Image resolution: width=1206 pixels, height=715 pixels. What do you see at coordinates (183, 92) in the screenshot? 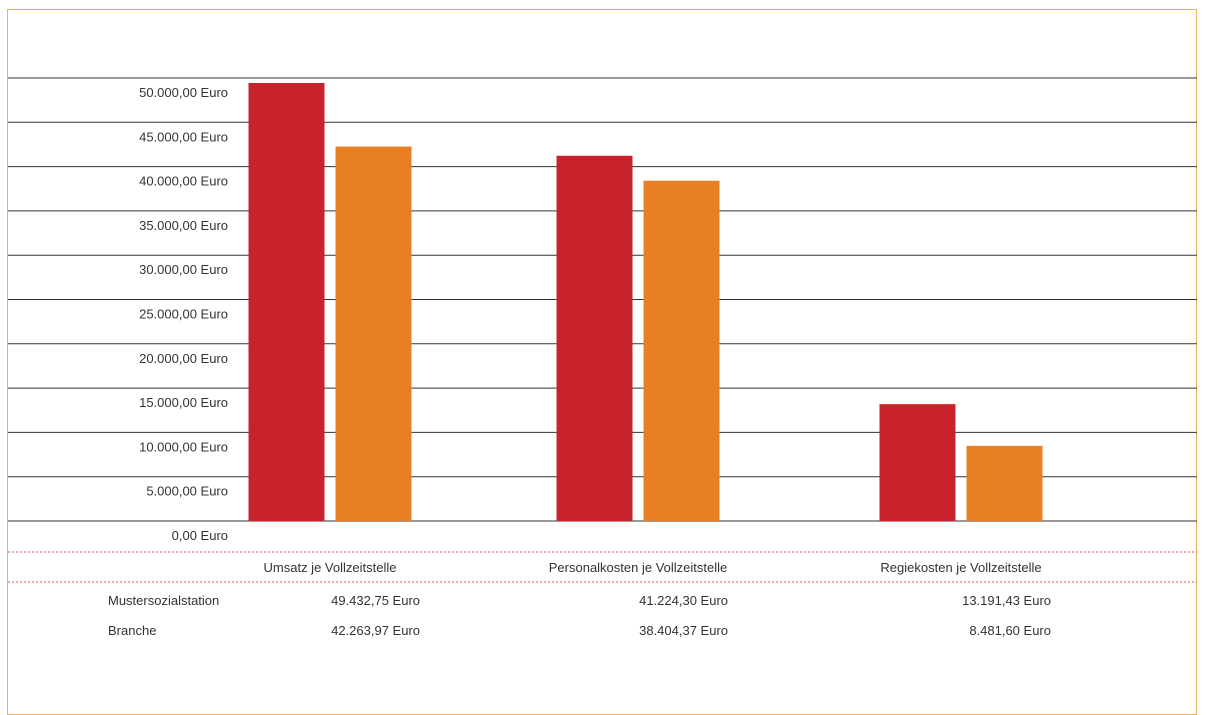
I see `y-tick-label: 50.000,00 Euro` at bounding box center [183, 92].